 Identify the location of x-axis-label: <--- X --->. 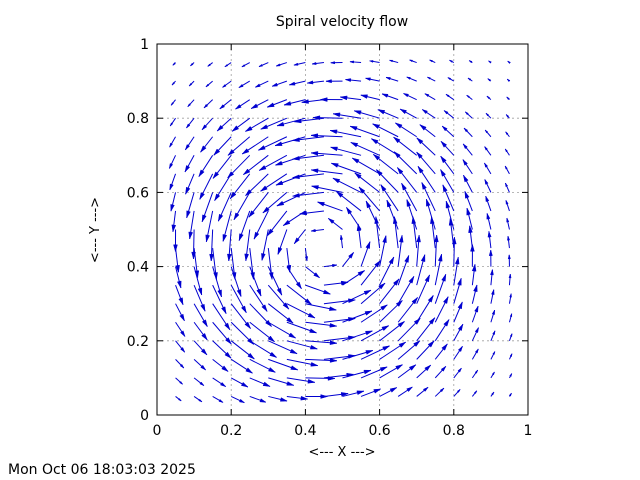
(341, 452).